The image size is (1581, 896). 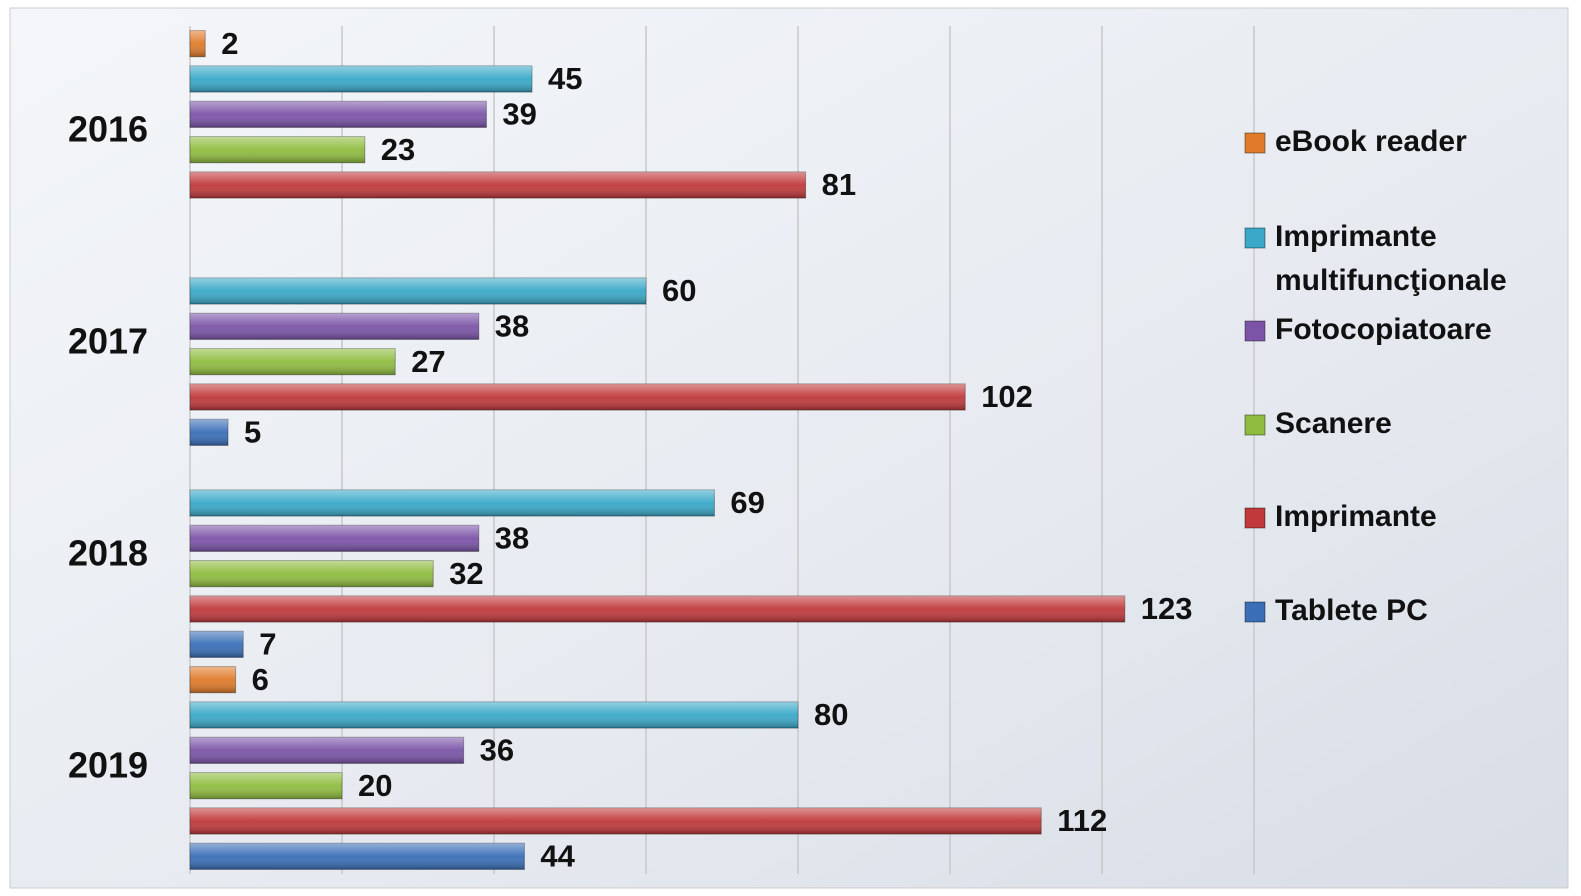 What do you see at coordinates (747, 502) in the screenshot?
I see `data-label: 69` at bounding box center [747, 502].